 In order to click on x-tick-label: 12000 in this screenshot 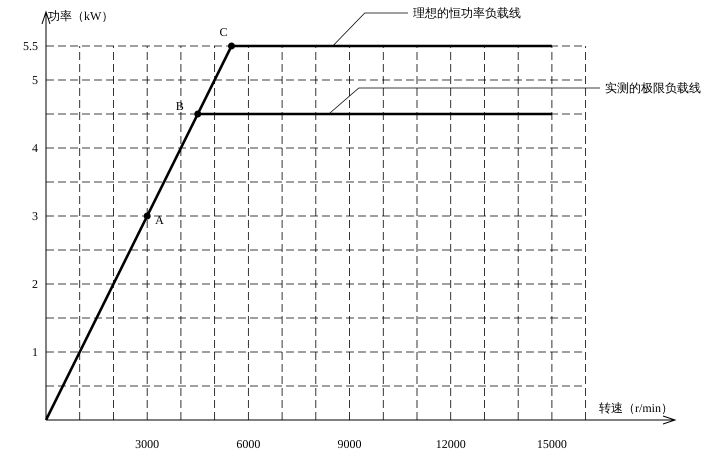, I will do `click(451, 444)`.